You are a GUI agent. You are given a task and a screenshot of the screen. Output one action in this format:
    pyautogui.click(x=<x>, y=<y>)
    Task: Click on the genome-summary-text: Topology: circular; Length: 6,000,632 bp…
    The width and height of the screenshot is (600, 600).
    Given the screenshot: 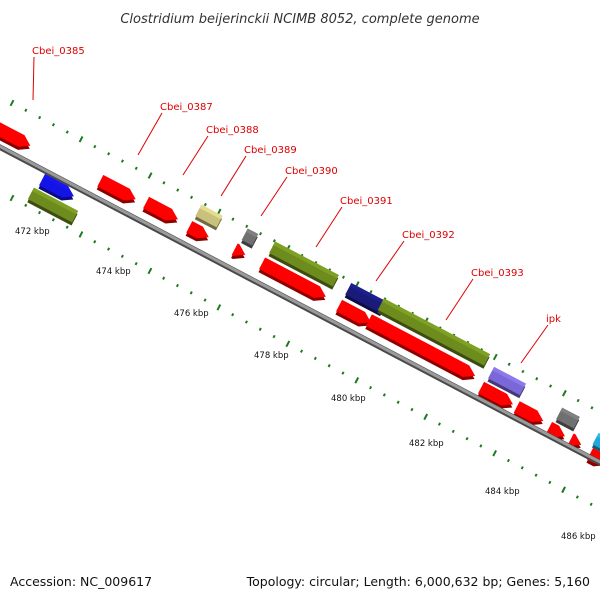 What is the action you would take?
    pyautogui.click(x=418, y=581)
    